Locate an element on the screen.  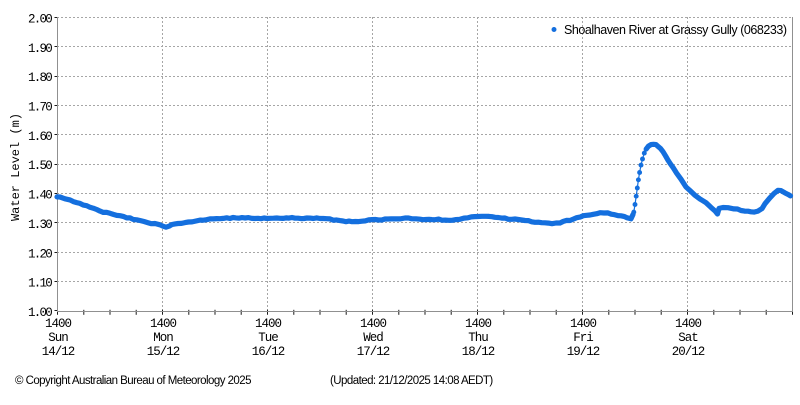
svg-text: 16/12 is located at coordinates (268, 352).